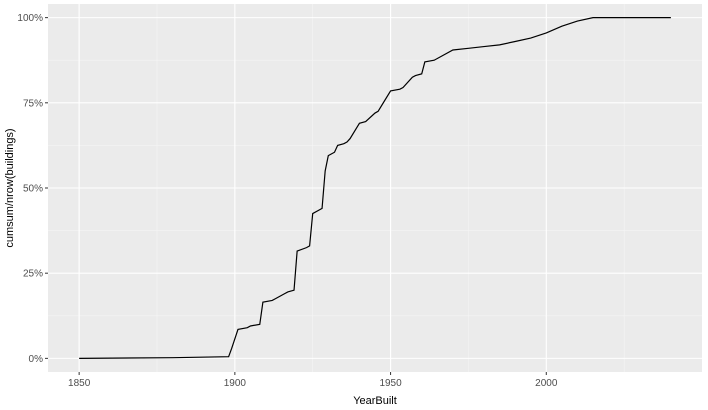 This screenshot has height=410, width=708. Describe the element at coordinates (33, 103) in the screenshot. I see `y-tick-label: 75%` at that location.